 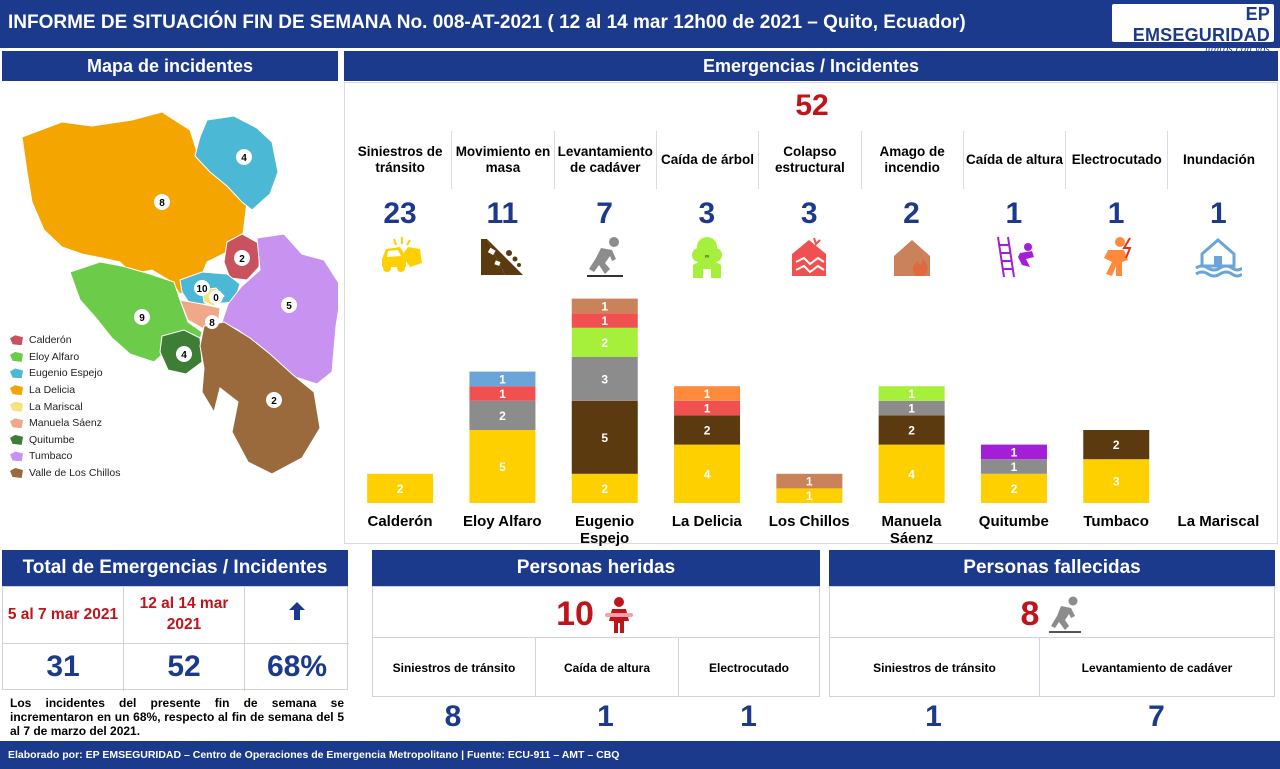 I want to click on fall-from-height-icon, so click(x=1014, y=257).